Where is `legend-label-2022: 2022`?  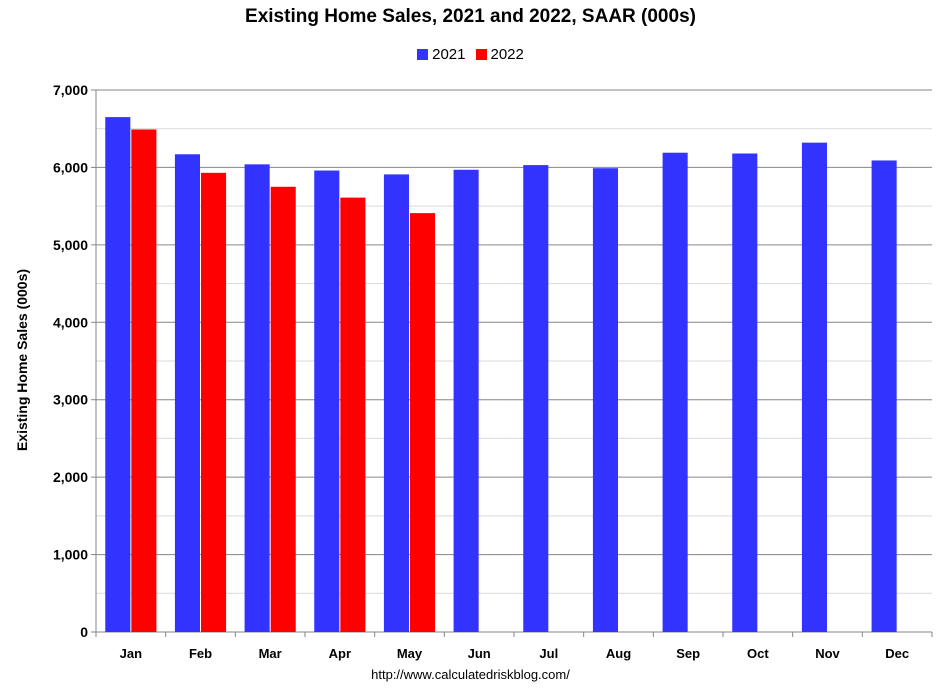
legend-label-2022: 2022 is located at coordinates (507, 54).